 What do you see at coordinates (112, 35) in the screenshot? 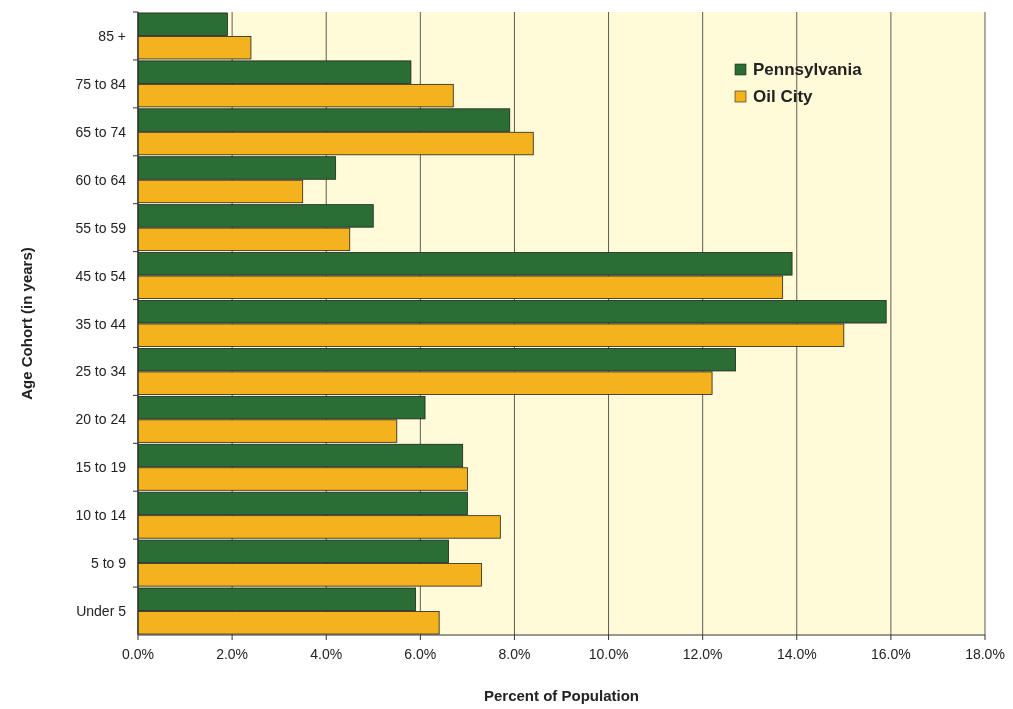
I see `y-tick-label: 85 +` at bounding box center [112, 35].